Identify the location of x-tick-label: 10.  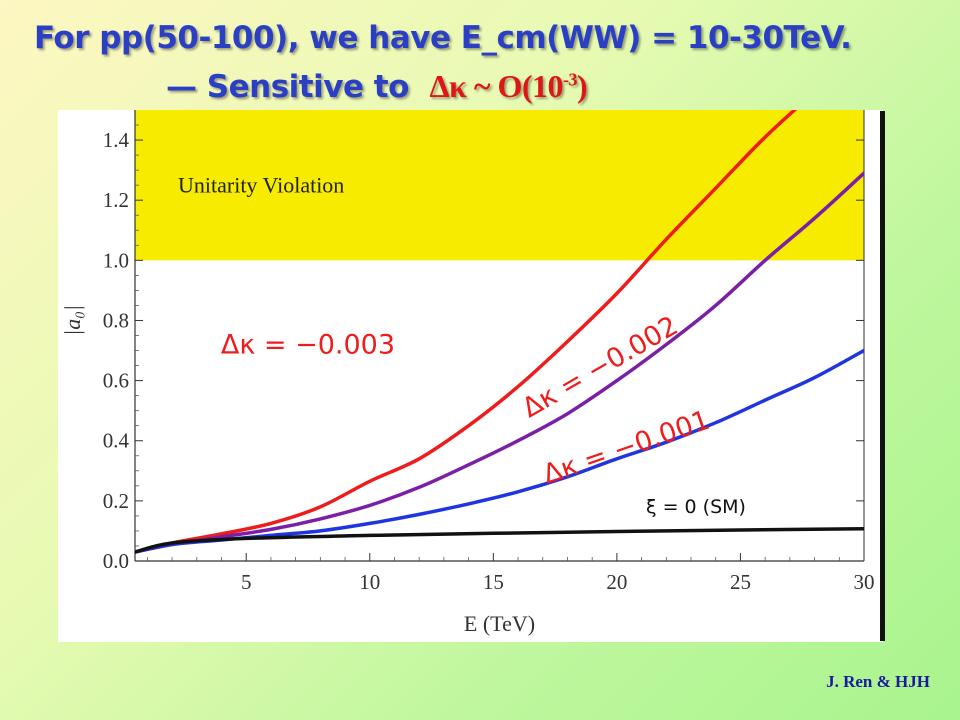
(369, 582).